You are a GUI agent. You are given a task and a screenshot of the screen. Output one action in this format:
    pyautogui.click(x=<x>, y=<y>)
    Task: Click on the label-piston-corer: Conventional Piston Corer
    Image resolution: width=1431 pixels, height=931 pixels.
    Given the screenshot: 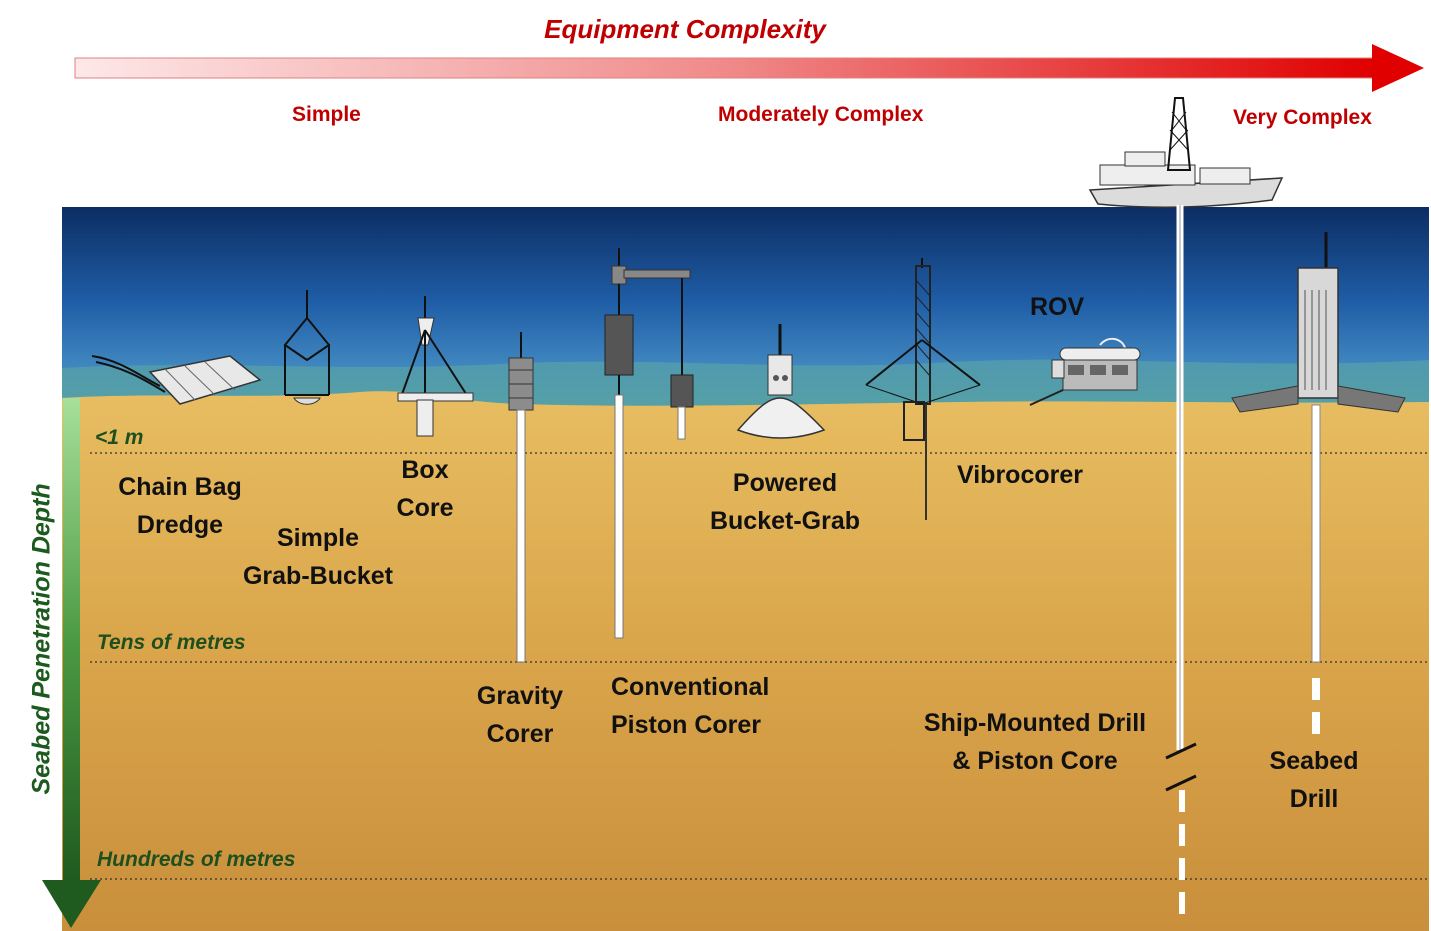 What is the action you would take?
    pyautogui.click(x=690, y=706)
    